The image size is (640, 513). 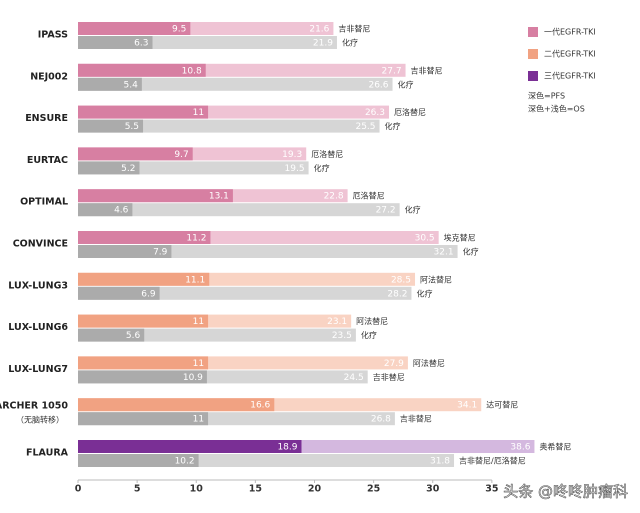 What do you see at coordinates (260, 406) in the screenshot?
I see `pfs-label: 16.6` at bounding box center [260, 406].